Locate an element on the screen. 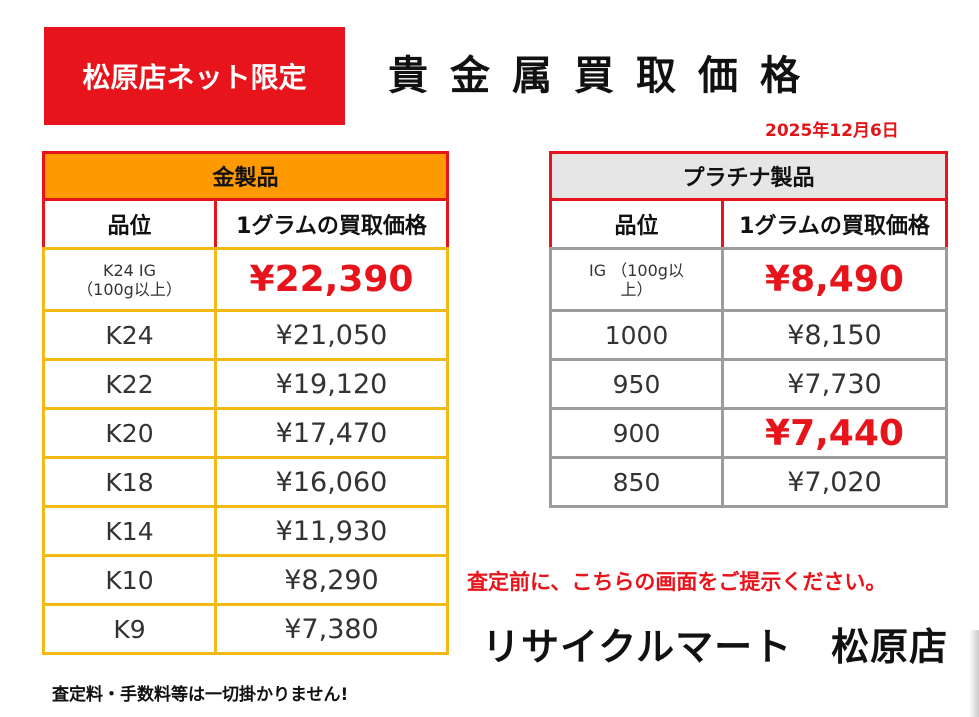  table-row: 900 ¥7,440 is located at coordinates (748, 433).